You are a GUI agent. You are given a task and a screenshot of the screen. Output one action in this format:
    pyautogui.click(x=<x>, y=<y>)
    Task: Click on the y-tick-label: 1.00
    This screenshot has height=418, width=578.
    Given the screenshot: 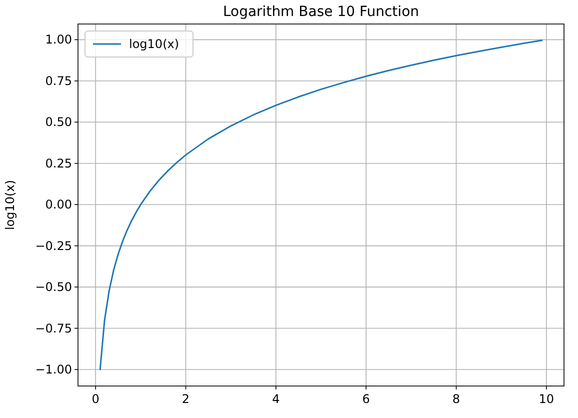 What is the action you would take?
    pyautogui.click(x=58, y=39)
    